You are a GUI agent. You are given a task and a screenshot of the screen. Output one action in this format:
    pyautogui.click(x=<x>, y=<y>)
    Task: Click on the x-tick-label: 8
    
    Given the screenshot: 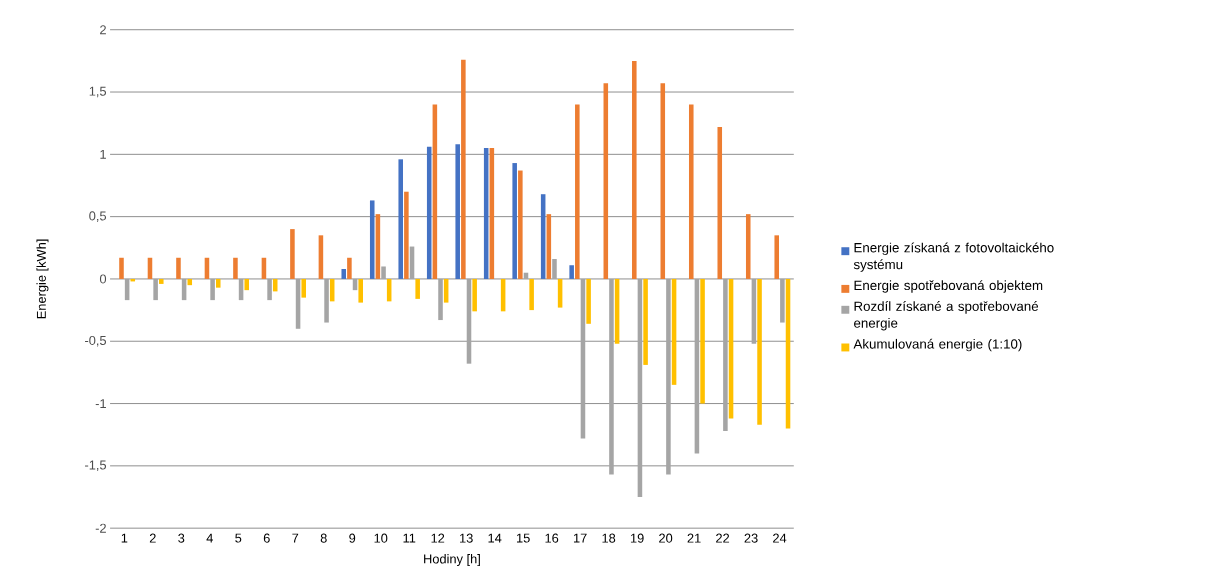 What is the action you would take?
    pyautogui.click(x=323, y=538)
    